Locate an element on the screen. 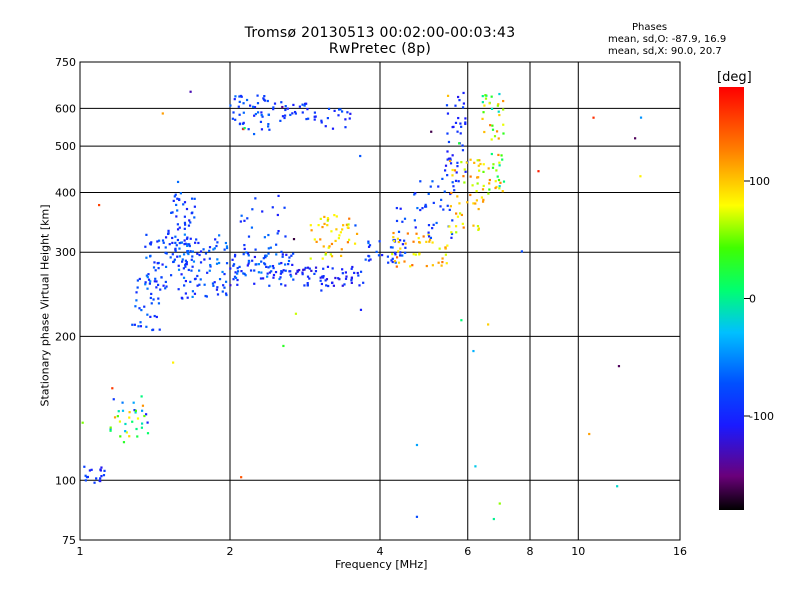  x-tick-layer: 1 2 4 6 8 10 16 is located at coordinates (382, 551).